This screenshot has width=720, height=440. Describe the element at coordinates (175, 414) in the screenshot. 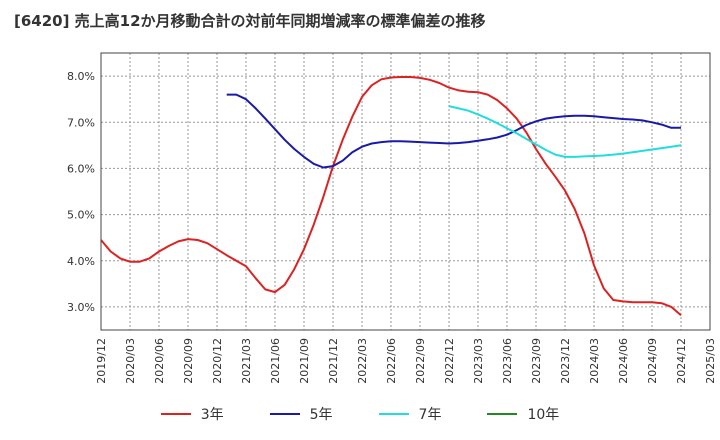

I see `legend-swatch-3y` at that location.